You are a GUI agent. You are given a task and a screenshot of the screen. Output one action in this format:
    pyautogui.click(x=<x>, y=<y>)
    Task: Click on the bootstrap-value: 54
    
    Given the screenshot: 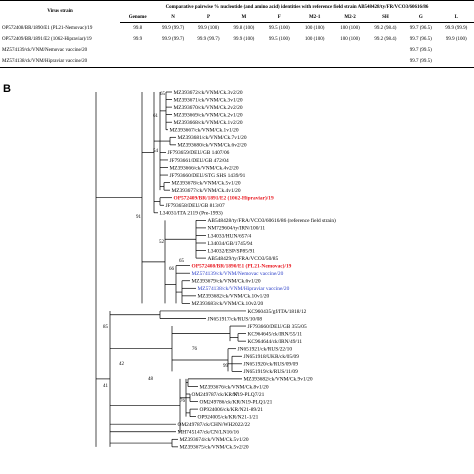 What is the action you would take?
    pyautogui.click(x=156, y=151)
    